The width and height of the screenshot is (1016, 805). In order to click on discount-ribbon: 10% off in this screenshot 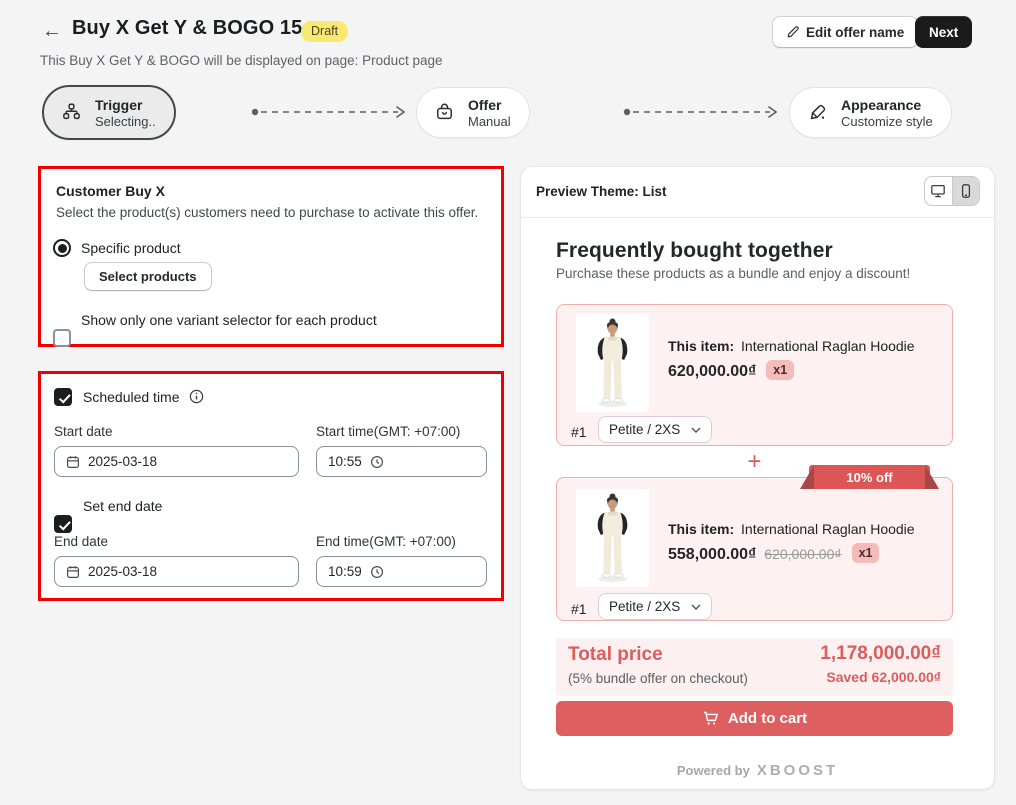, I will do `click(869, 477)`.